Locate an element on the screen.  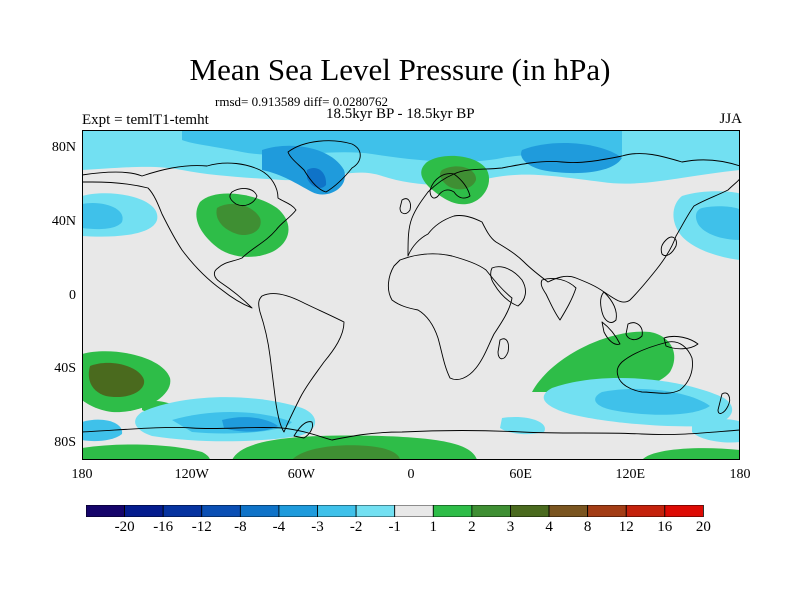
greenland is located at coordinates (324, 166).